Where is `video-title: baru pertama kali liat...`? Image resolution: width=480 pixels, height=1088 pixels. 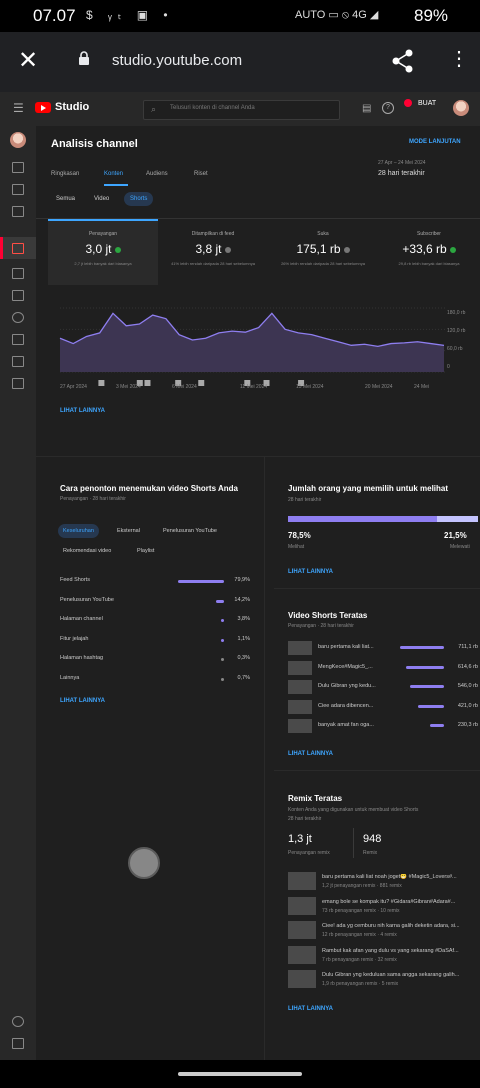 video-title: baru pertama kali liat... is located at coordinates (346, 647).